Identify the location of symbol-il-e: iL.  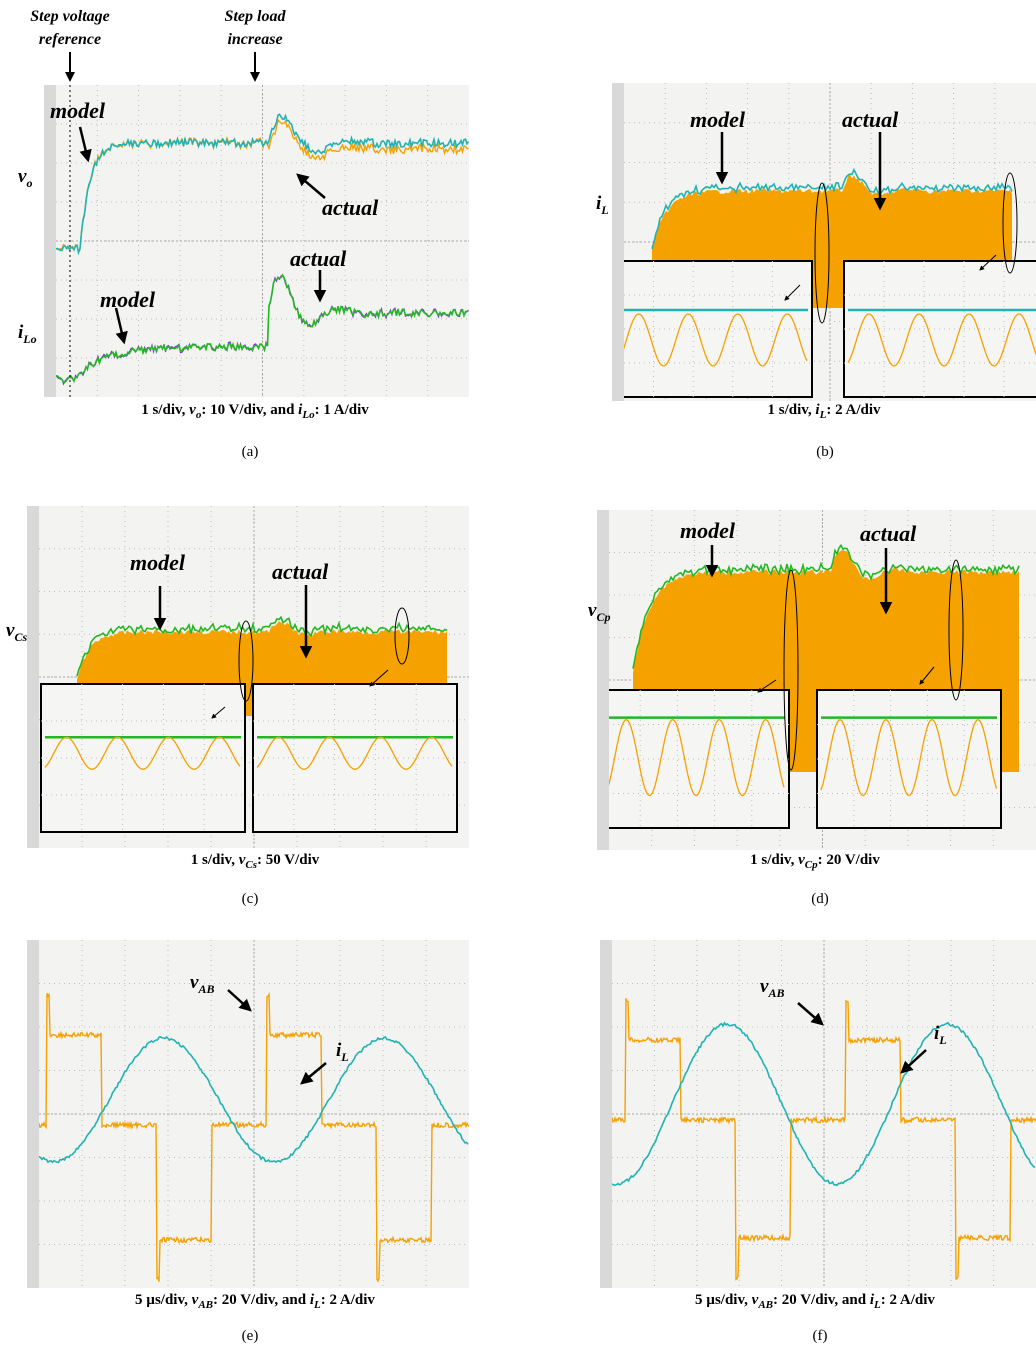
(342, 1052).